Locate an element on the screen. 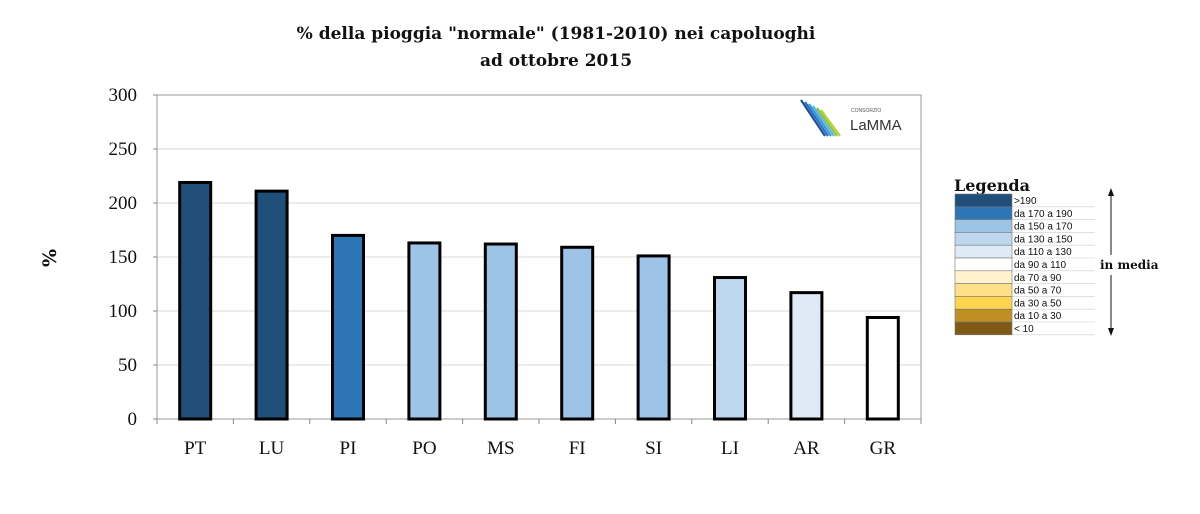 The image size is (1200, 514). legend-label: da 130 a 150 is located at coordinates (1043, 239).